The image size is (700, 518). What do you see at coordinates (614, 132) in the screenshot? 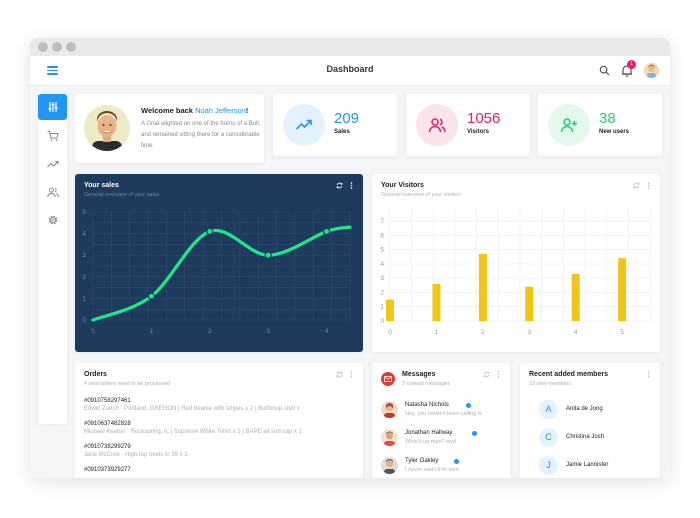
I see `new-users-label: New users` at bounding box center [614, 132].